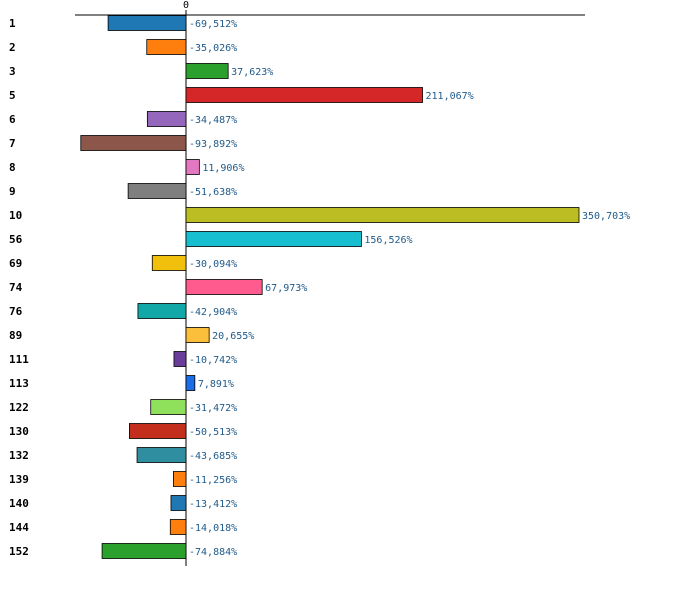 This screenshot has width=700, height=597. What do you see at coordinates (186, 5) in the screenshot?
I see `zero-tick-label: 0` at bounding box center [186, 5].